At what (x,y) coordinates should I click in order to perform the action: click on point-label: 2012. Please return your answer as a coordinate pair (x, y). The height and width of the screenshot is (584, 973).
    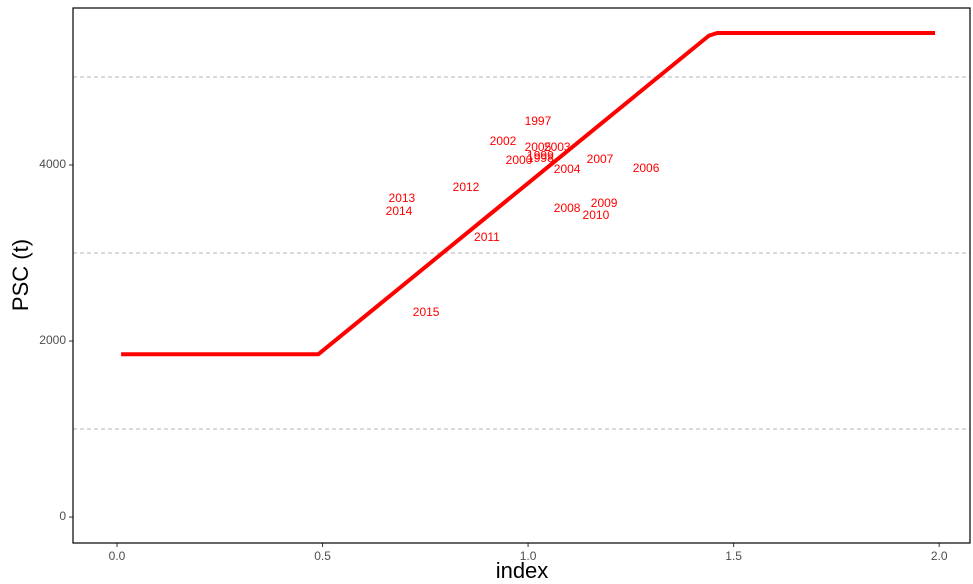
    Looking at the image, I should click on (466, 187).